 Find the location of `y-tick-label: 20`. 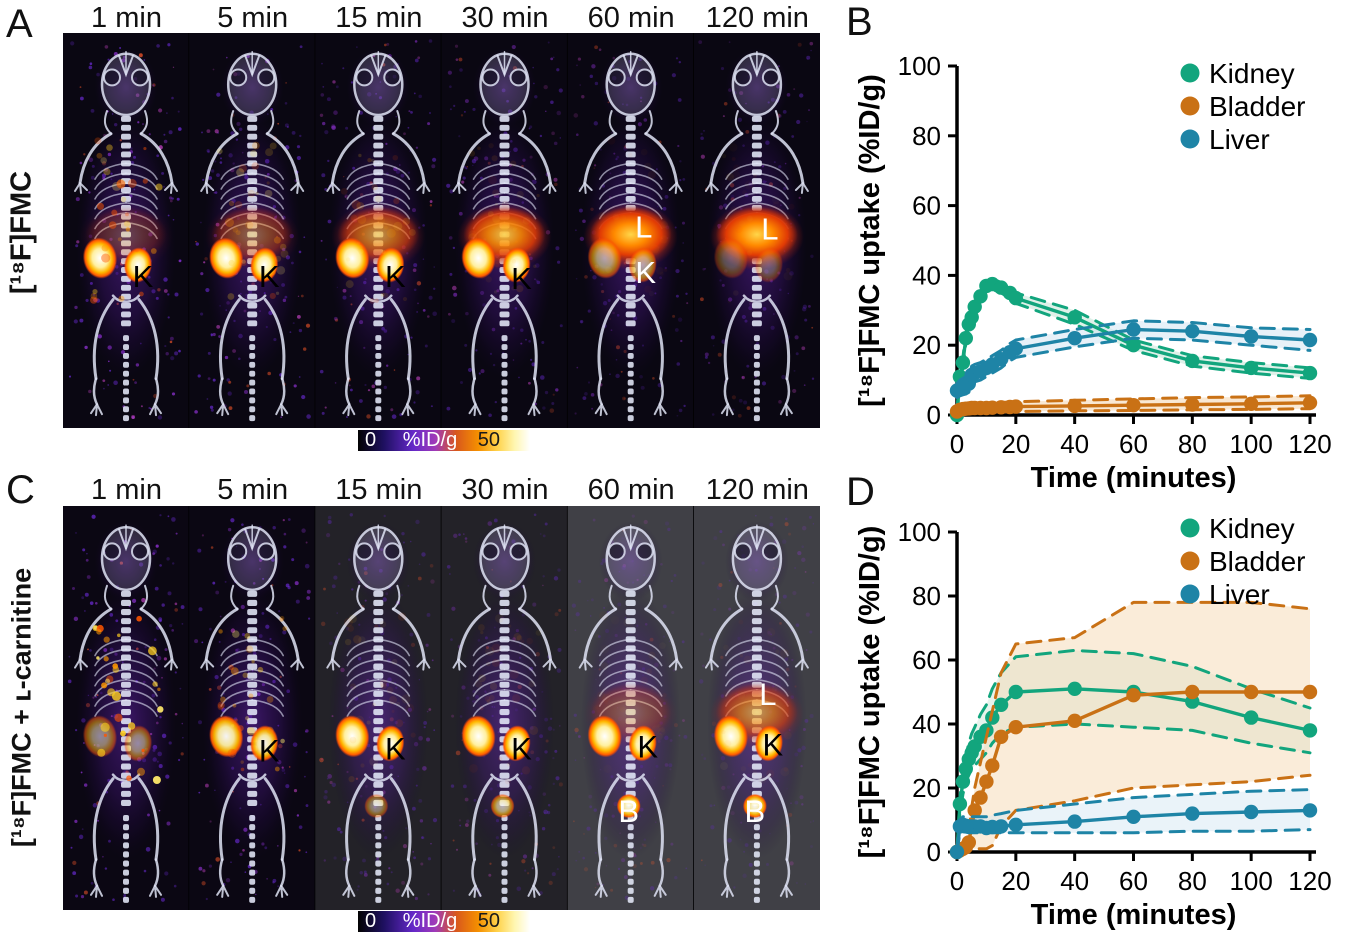

y-tick-label: 20 is located at coordinates (926, 345).